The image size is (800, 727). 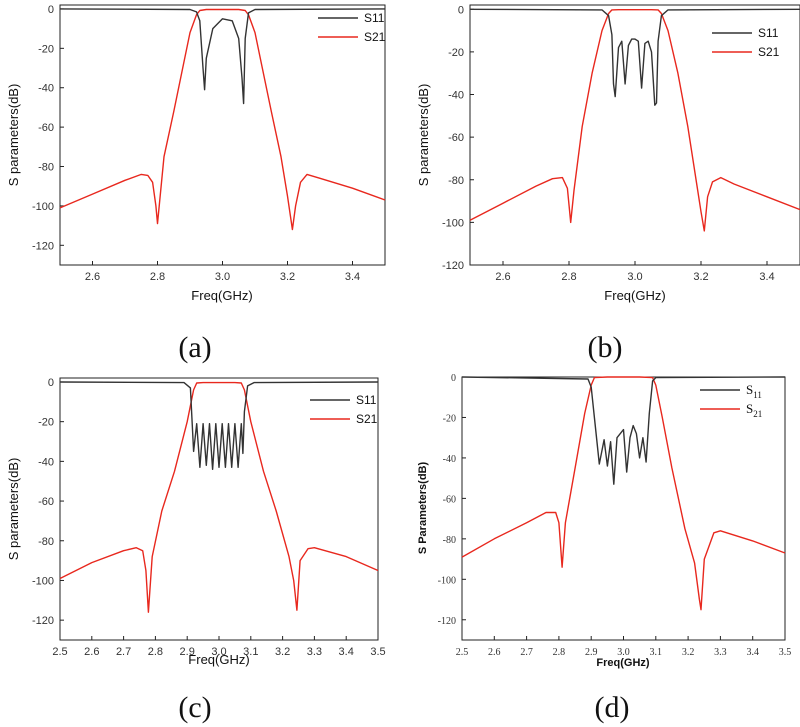 I want to click on panel-caption: (b), so click(x=605, y=347).